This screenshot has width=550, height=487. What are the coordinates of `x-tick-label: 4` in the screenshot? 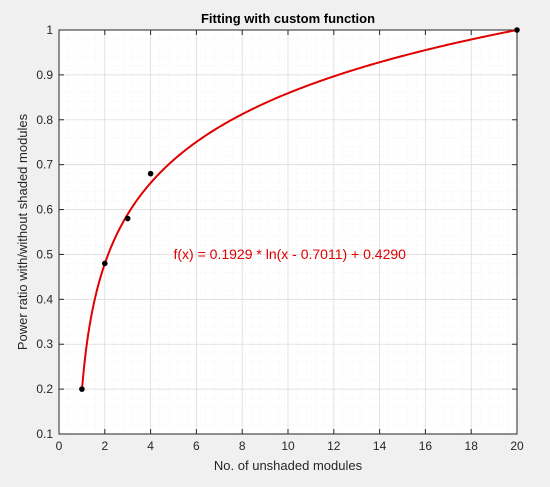 It's located at (150, 446).